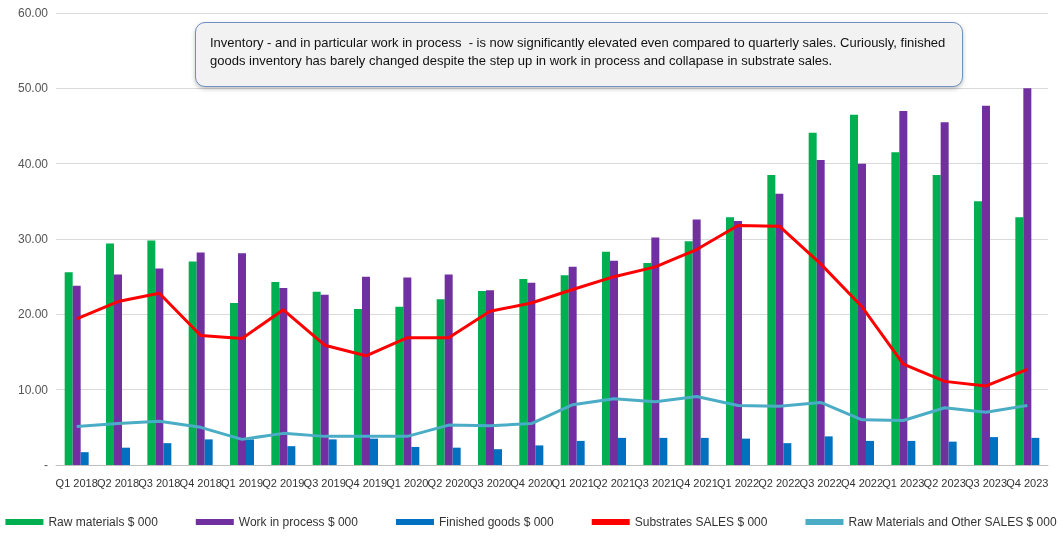 The height and width of the screenshot is (537, 1062). I want to click on x-tick-label: Q4 2020, so click(531, 482).